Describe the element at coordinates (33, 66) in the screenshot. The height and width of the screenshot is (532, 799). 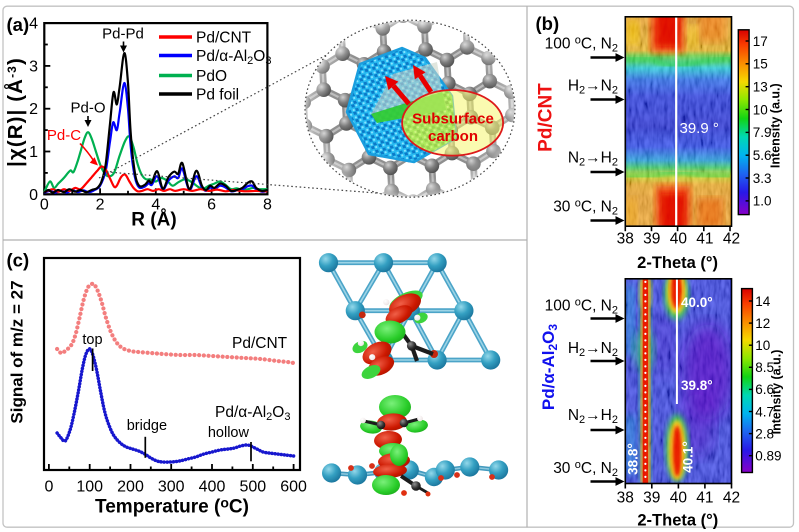
I see `svg-text: 3` at that location.